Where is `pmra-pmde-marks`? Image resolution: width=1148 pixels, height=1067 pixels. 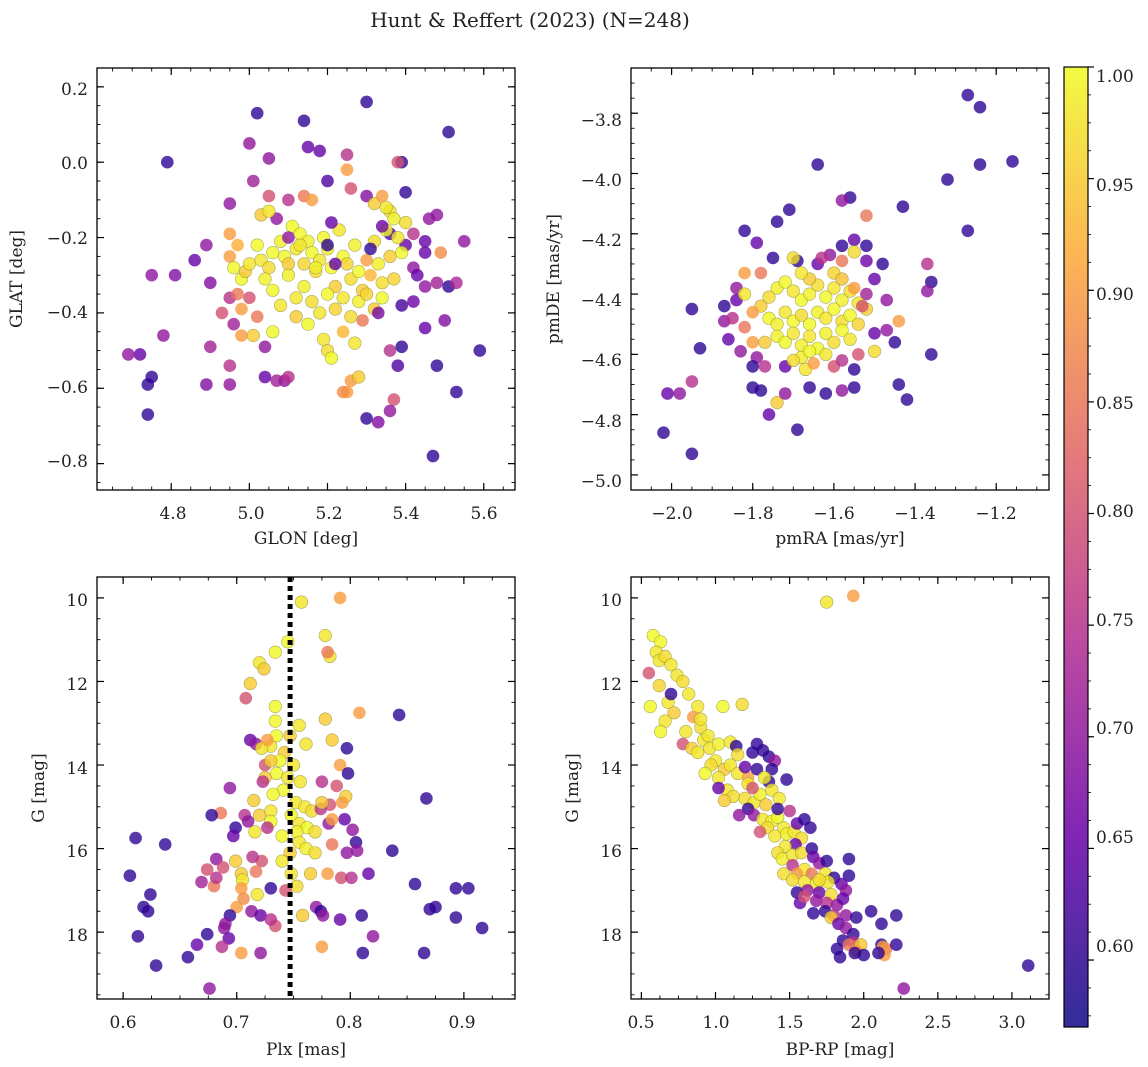 pmra-pmde-marks is located at coordinates (838, 274).